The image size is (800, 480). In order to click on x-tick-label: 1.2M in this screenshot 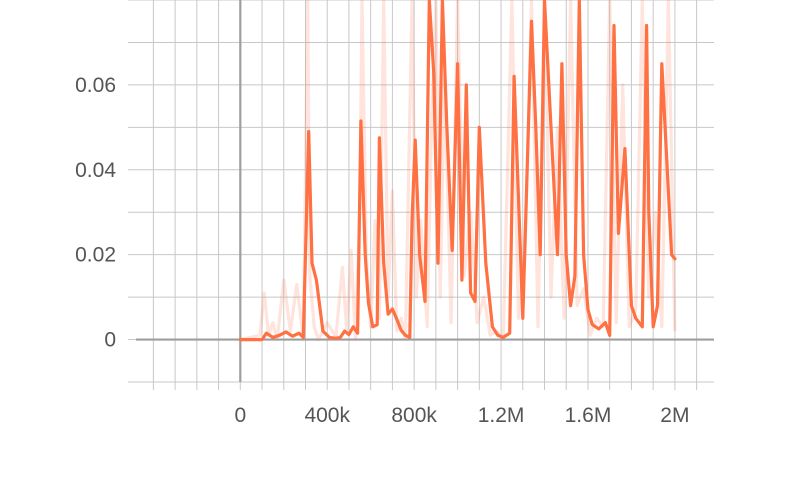, I will do `click(501, 415)`.